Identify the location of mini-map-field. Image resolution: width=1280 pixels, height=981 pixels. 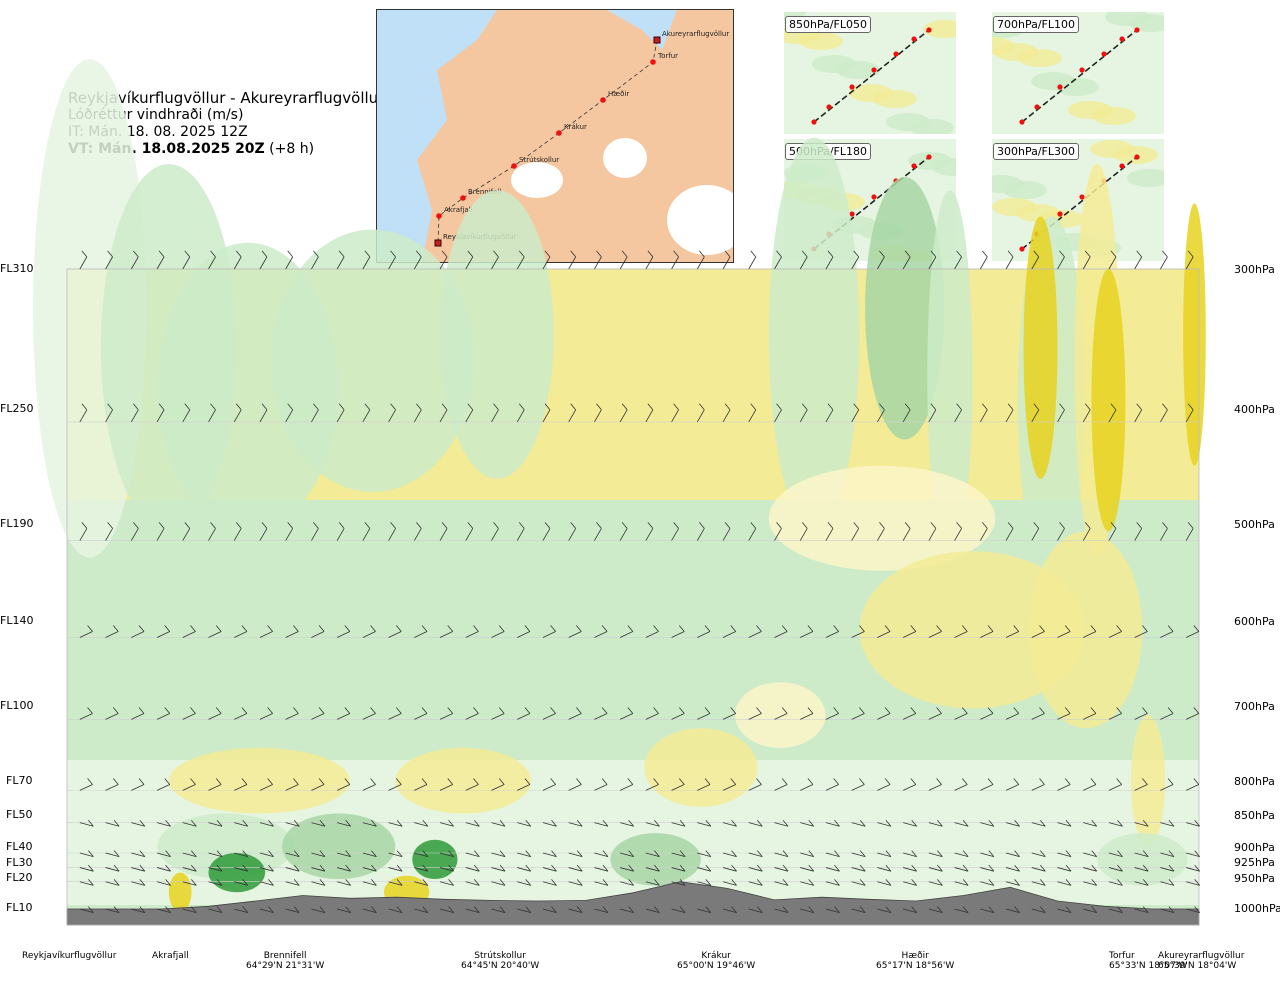
(1127, 19).